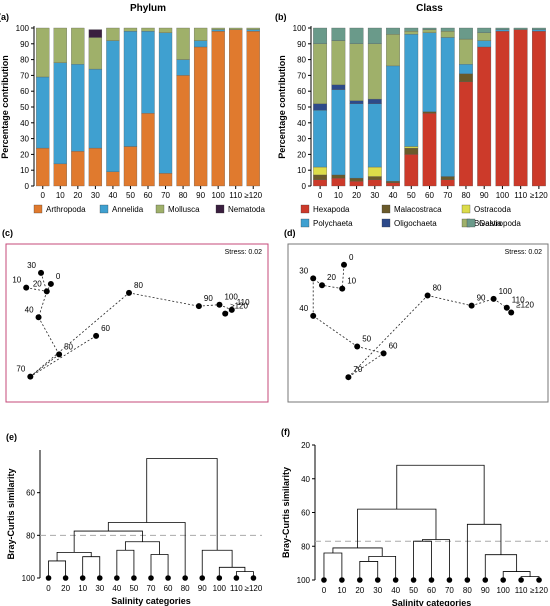 Image resolution: width=550 pixels, height=606 pixels. Describe the element at coordinates (285, 432) in the screenshot. I see `panel-label: (f)` at that location.